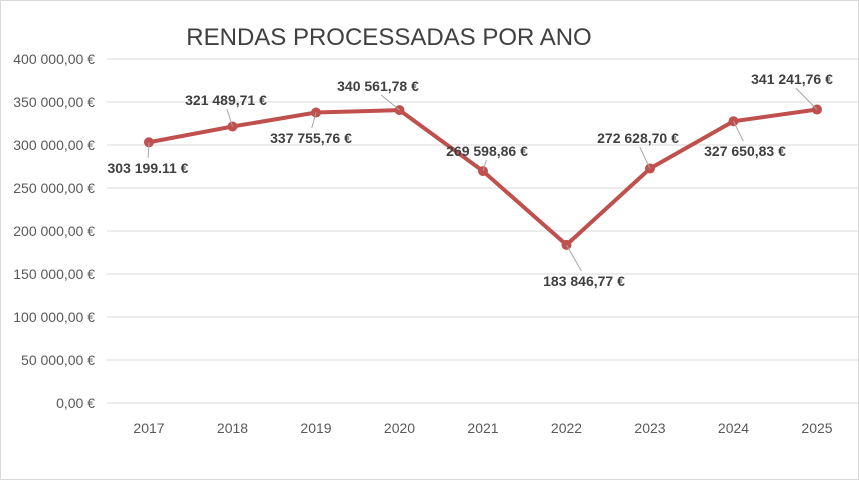 This screenshot has width=859, height=481. Describe the element at coordinates (58, 360) in the screenshot. I see `y-tick-label: 50 000,00 €` at that location.